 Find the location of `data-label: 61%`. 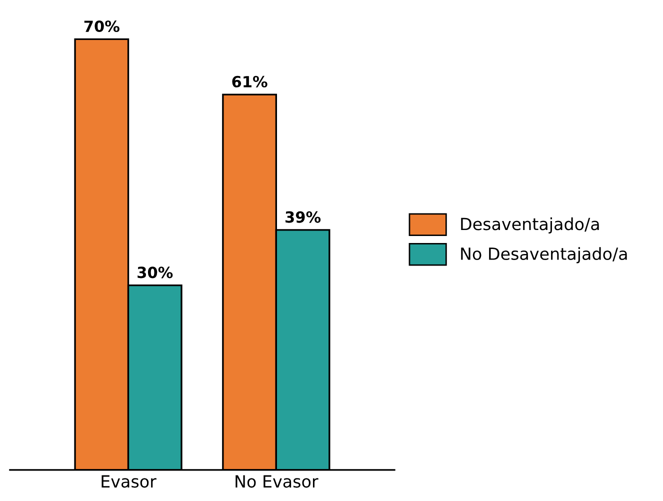

data-label: 61% is located at coordinates (250, 82).